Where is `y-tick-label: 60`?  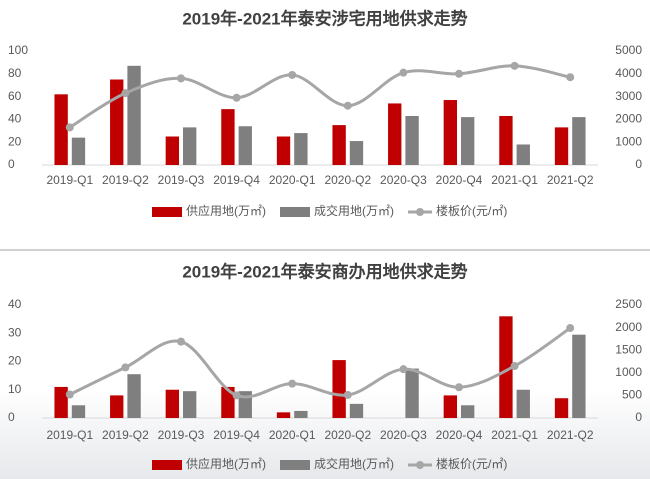
y-tick-label: 60 is located at coordinates (15, 96).